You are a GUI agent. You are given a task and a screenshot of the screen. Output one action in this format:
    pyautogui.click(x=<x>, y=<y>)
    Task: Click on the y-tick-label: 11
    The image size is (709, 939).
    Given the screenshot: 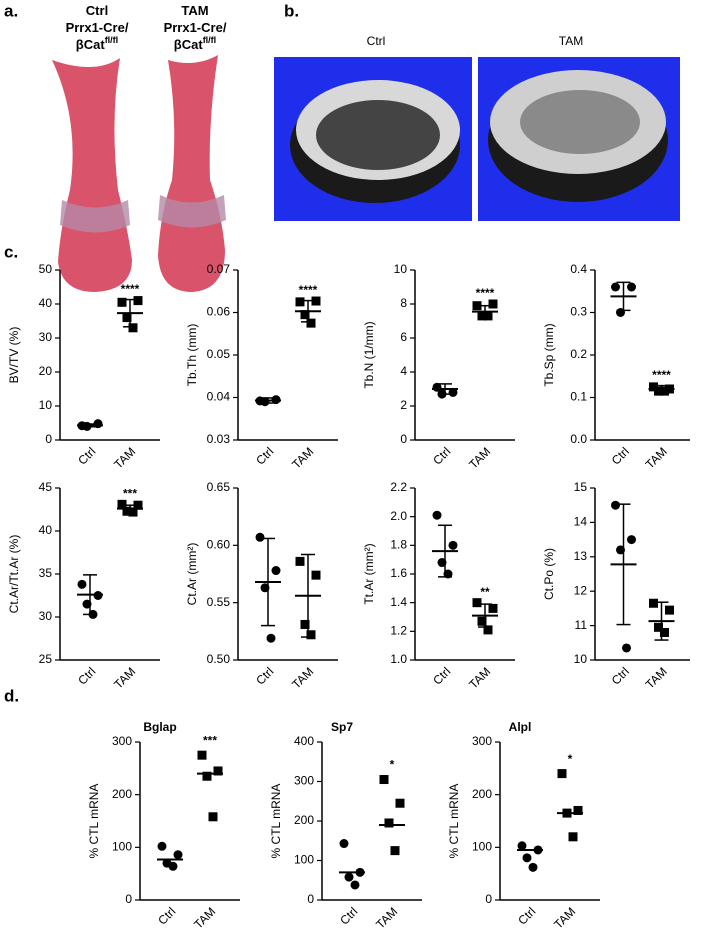 What is the action you would take?
    pyautogui.click(x=581, y=625)
    